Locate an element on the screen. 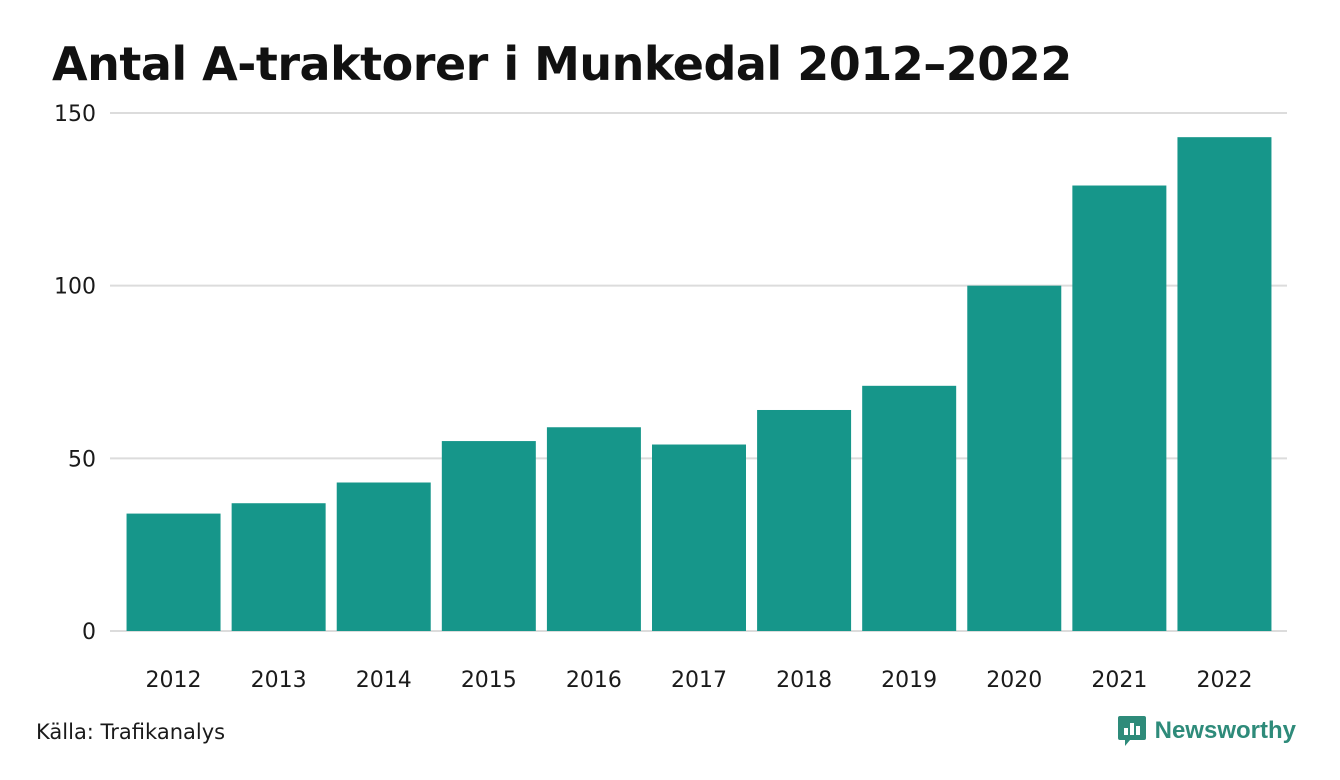  brand-logo: Newsworthy is located at coordinates (1206, 731).